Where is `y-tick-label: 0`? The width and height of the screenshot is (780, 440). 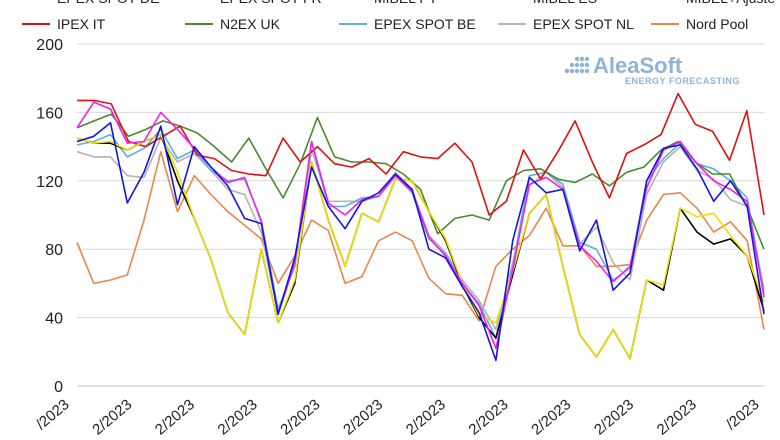 y-tick-label: 0 is located at coordinates (58, 387).